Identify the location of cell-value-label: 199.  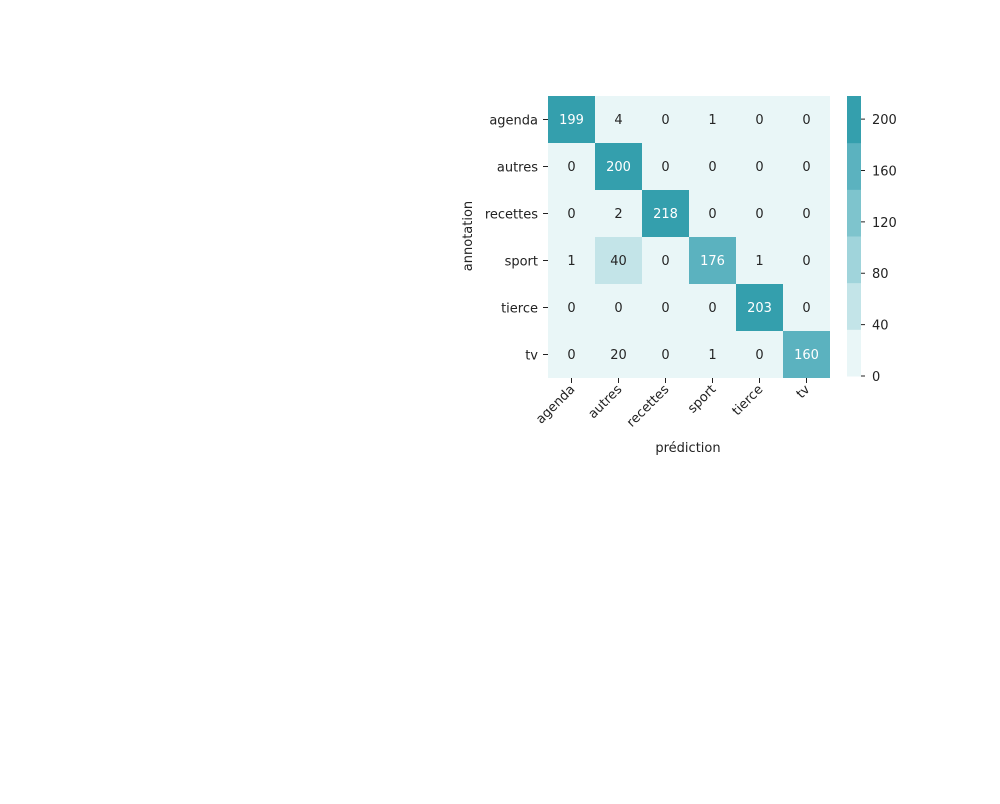
(571, 120).